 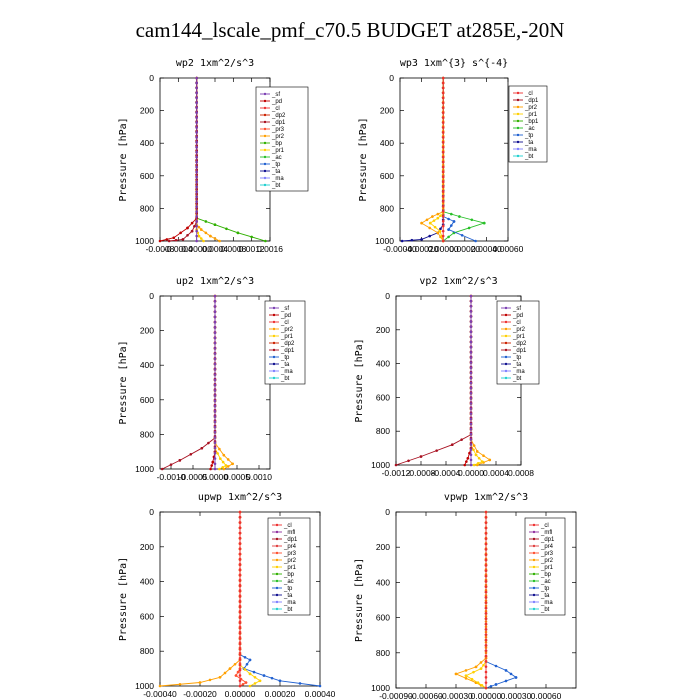 I want to click on legend-label: _dp1, so click(x=287, y=351).